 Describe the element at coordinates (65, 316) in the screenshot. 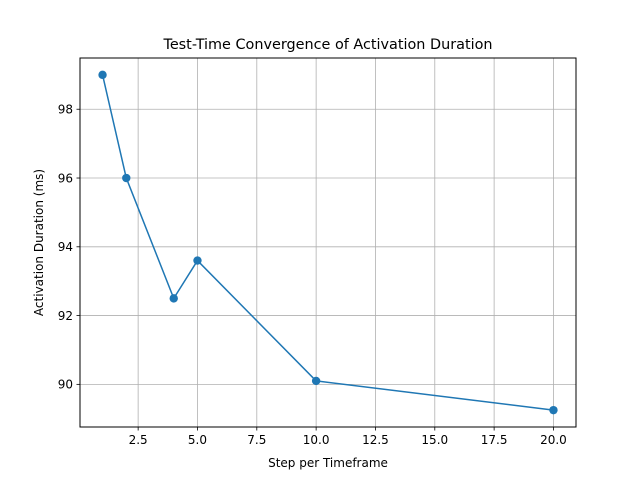

I see `y-tick-label: 92` at that location.